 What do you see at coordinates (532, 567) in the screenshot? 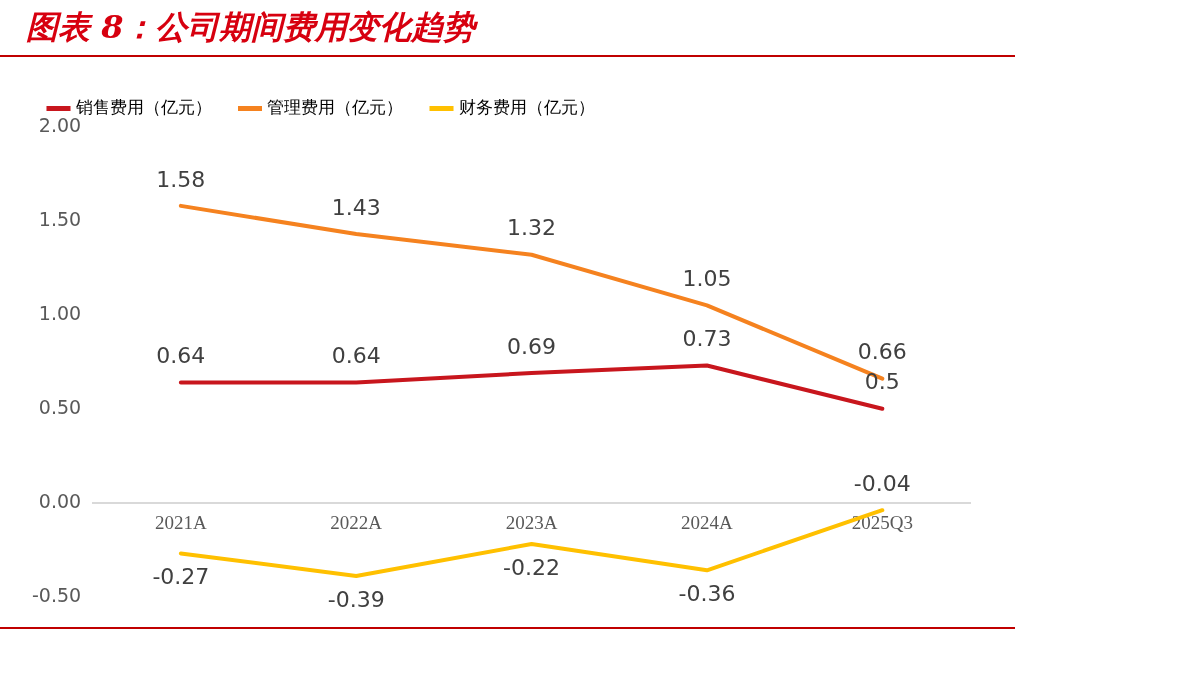
I see `data-label: -0.22` at bounding box center [532, 567].